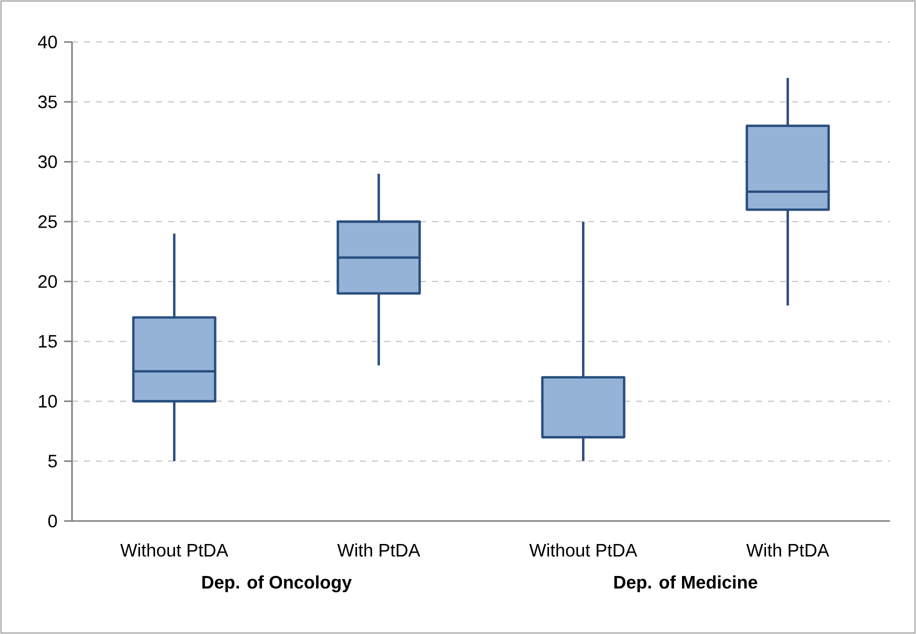  What do you see at coordinates (47, 161) in the screenshot?
I see `y-tick-label: 30` at bounding box center [47, 161].